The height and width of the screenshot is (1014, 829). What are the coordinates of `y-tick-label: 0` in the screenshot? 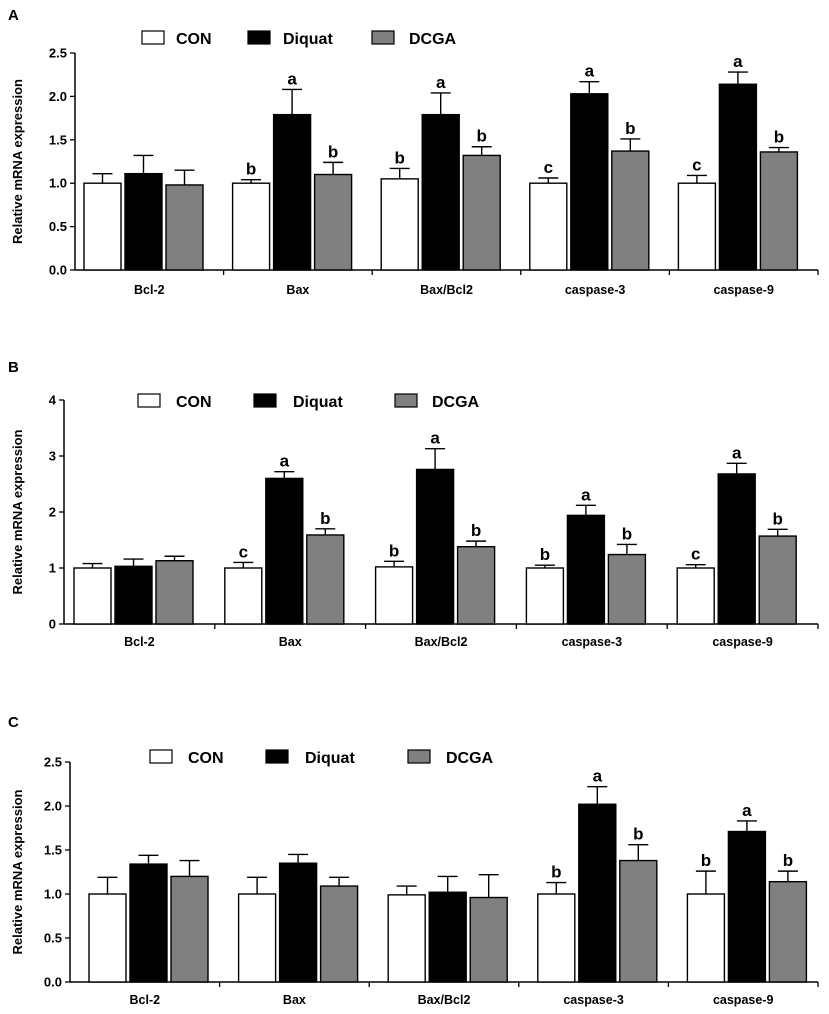 It's located at (52, 624).